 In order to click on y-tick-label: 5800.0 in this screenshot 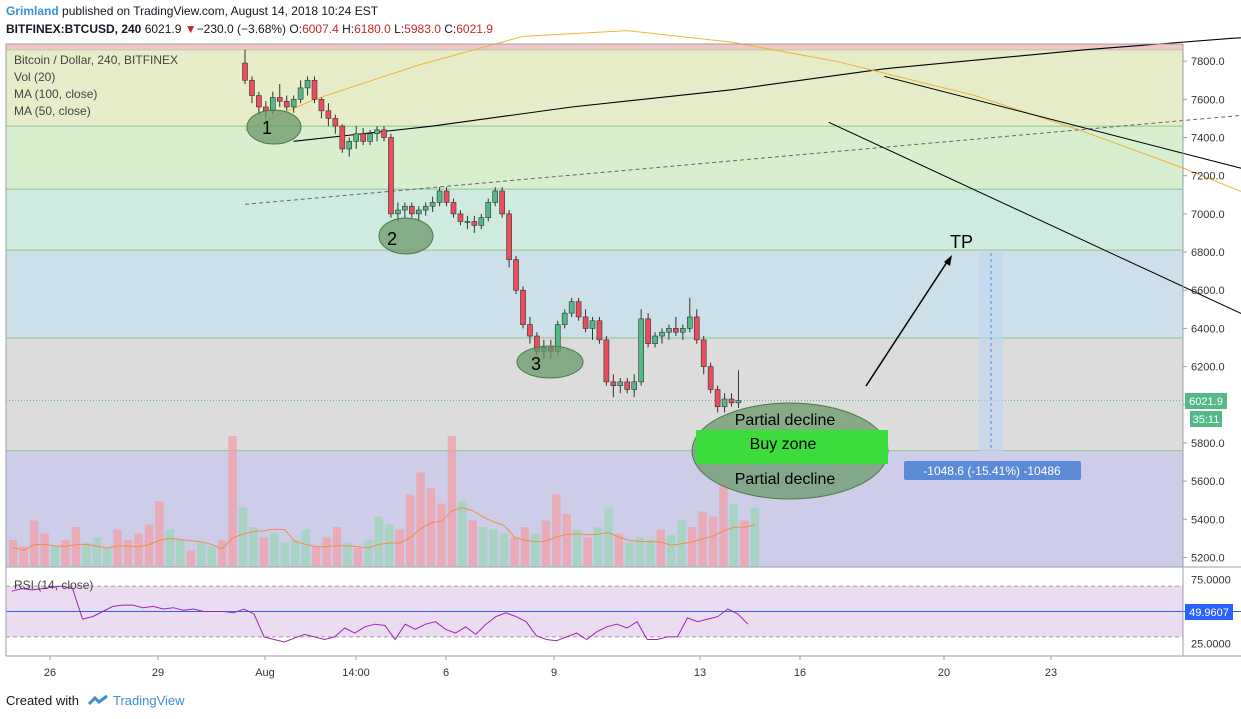, I will do `click(1208, 444)`.